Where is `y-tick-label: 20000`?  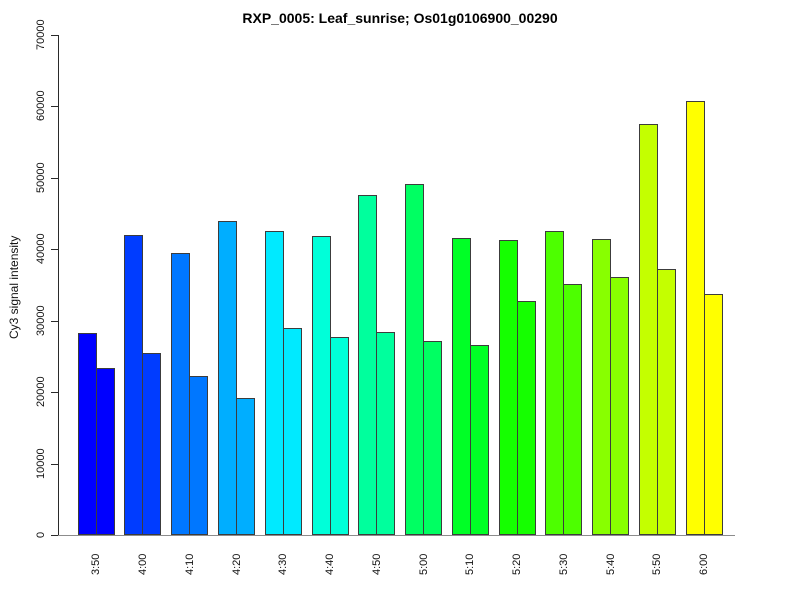
y-tick-label: 20000 is located at coordinates (41, 392).